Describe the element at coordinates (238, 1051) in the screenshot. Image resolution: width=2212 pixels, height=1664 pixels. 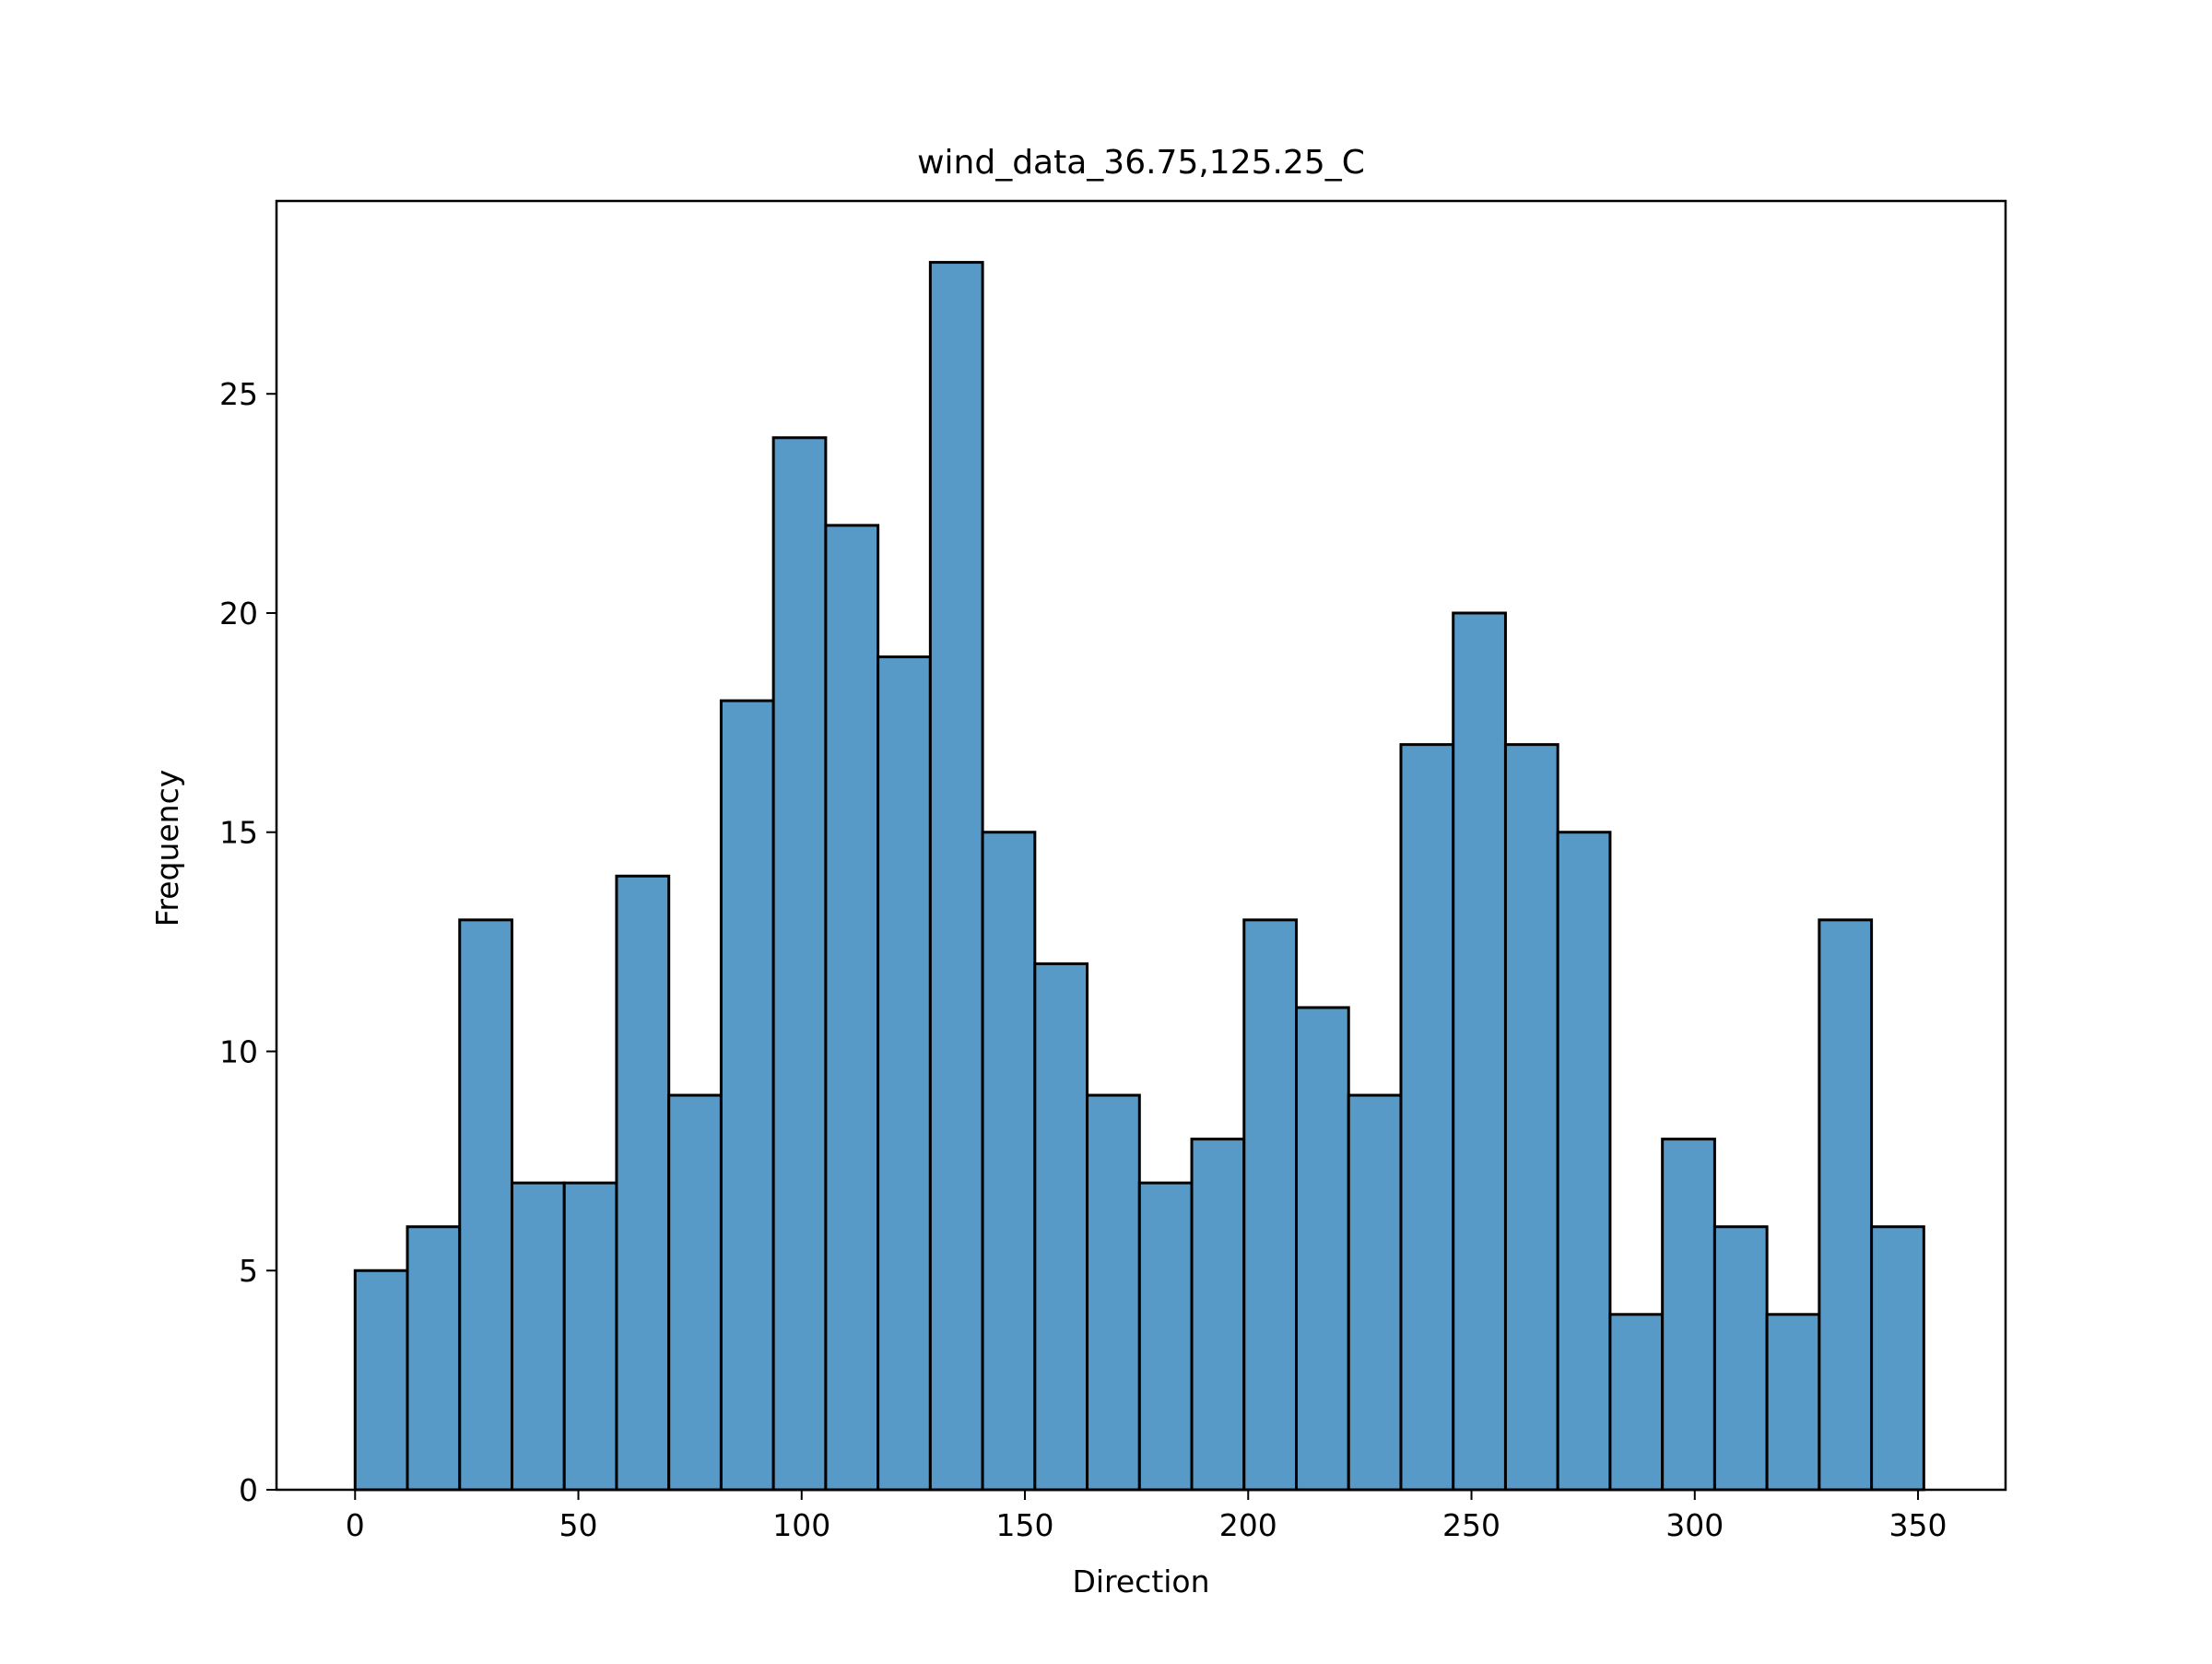
I see `y-tick-label: 10` at that location.